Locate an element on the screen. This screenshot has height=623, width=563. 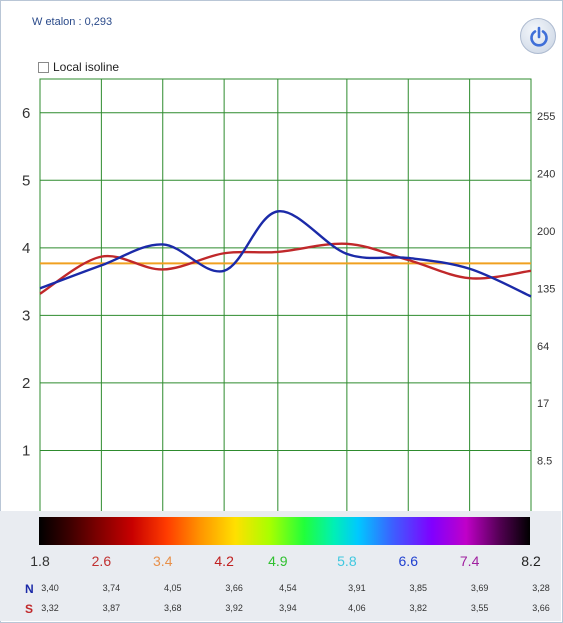
right-tick-label: 17 is located at coordinates (543, 404).